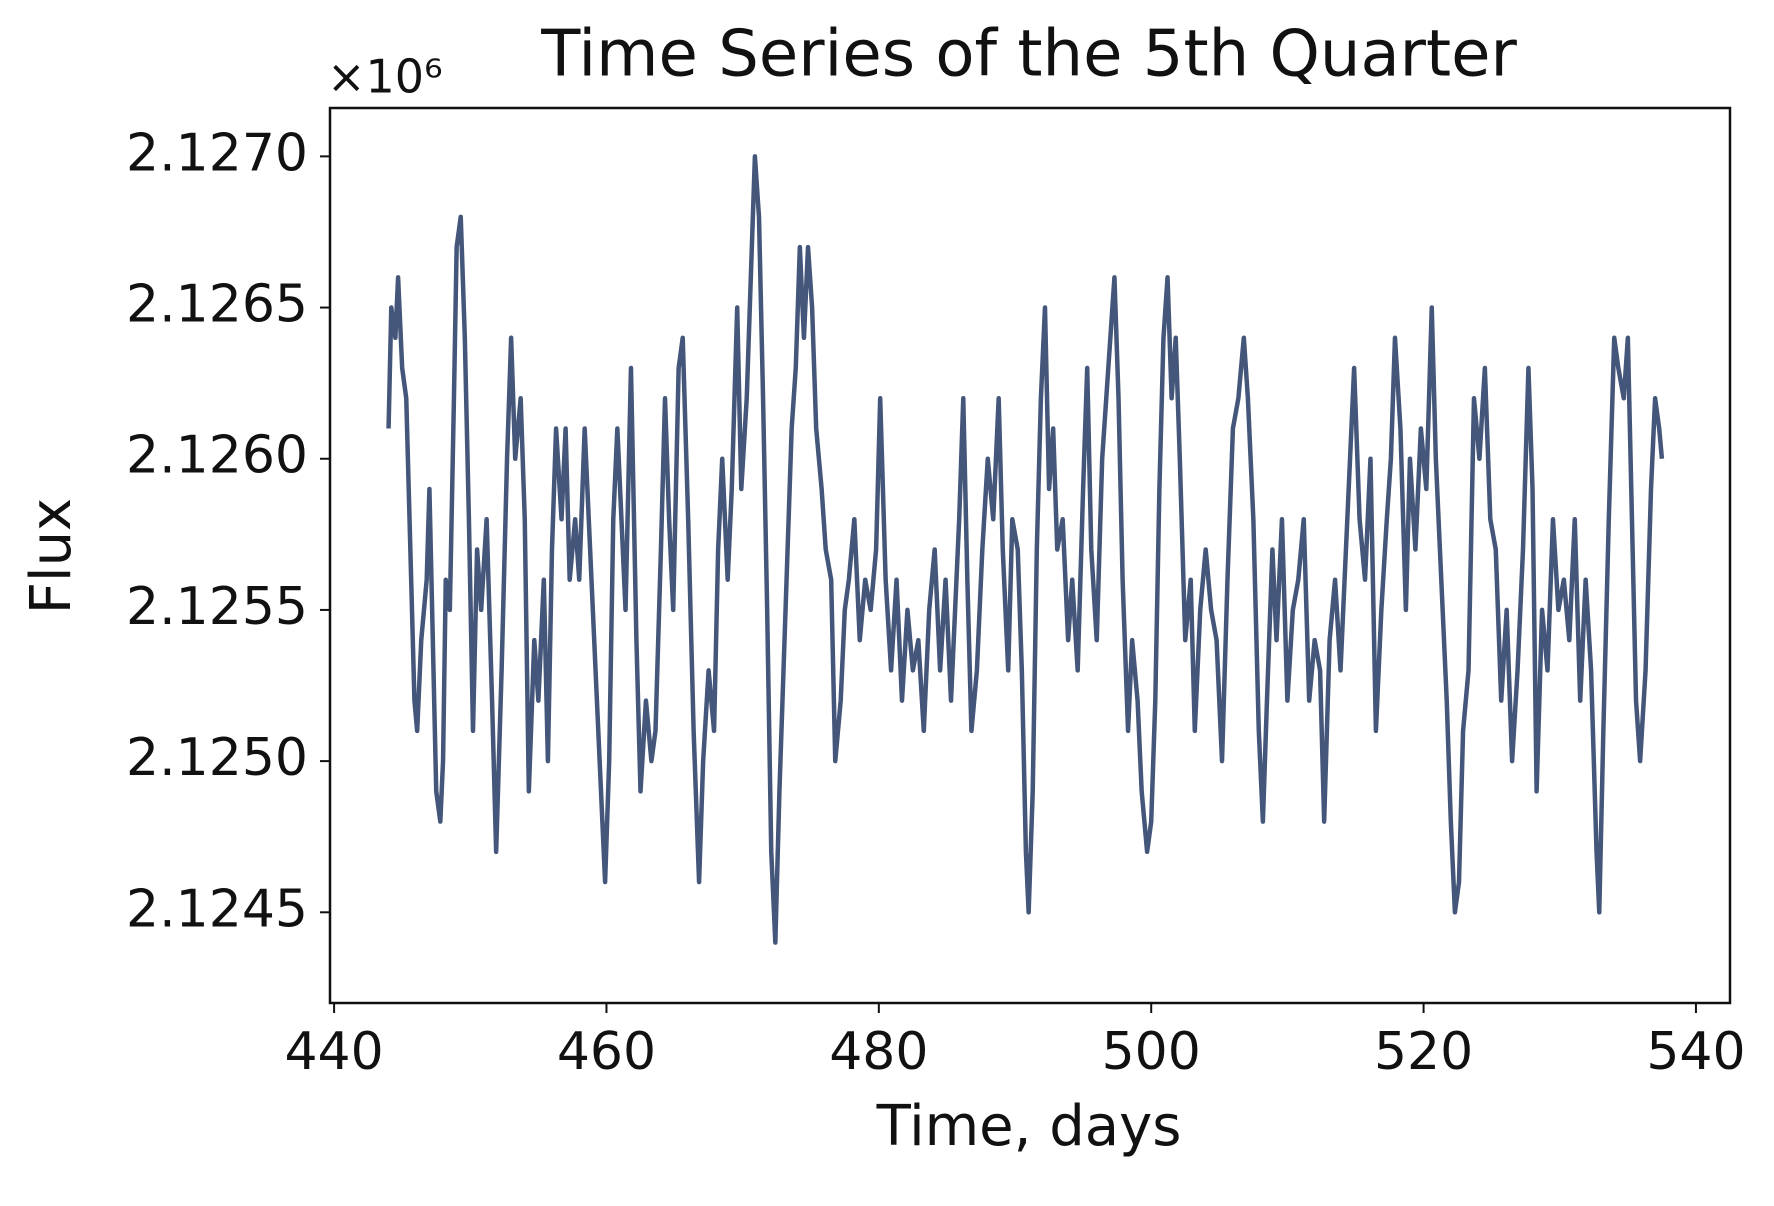 The image size is (1774, 1206). Describe the element at coordinates (1151, 1052) in the screenshot. I see `x-tick-label: 500` at that location.